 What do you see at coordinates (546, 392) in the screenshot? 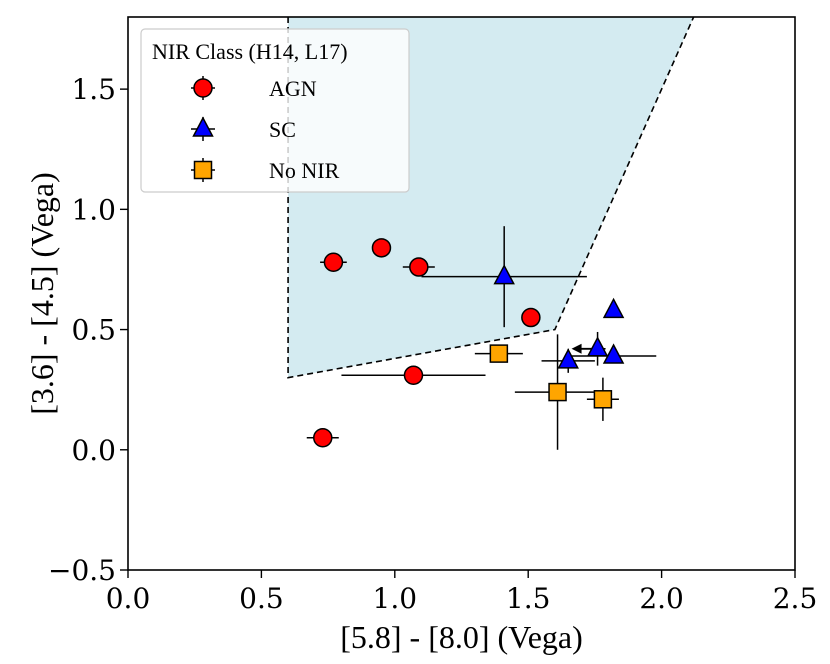
I see `series-no-nir` at bounding box center [546, 392].